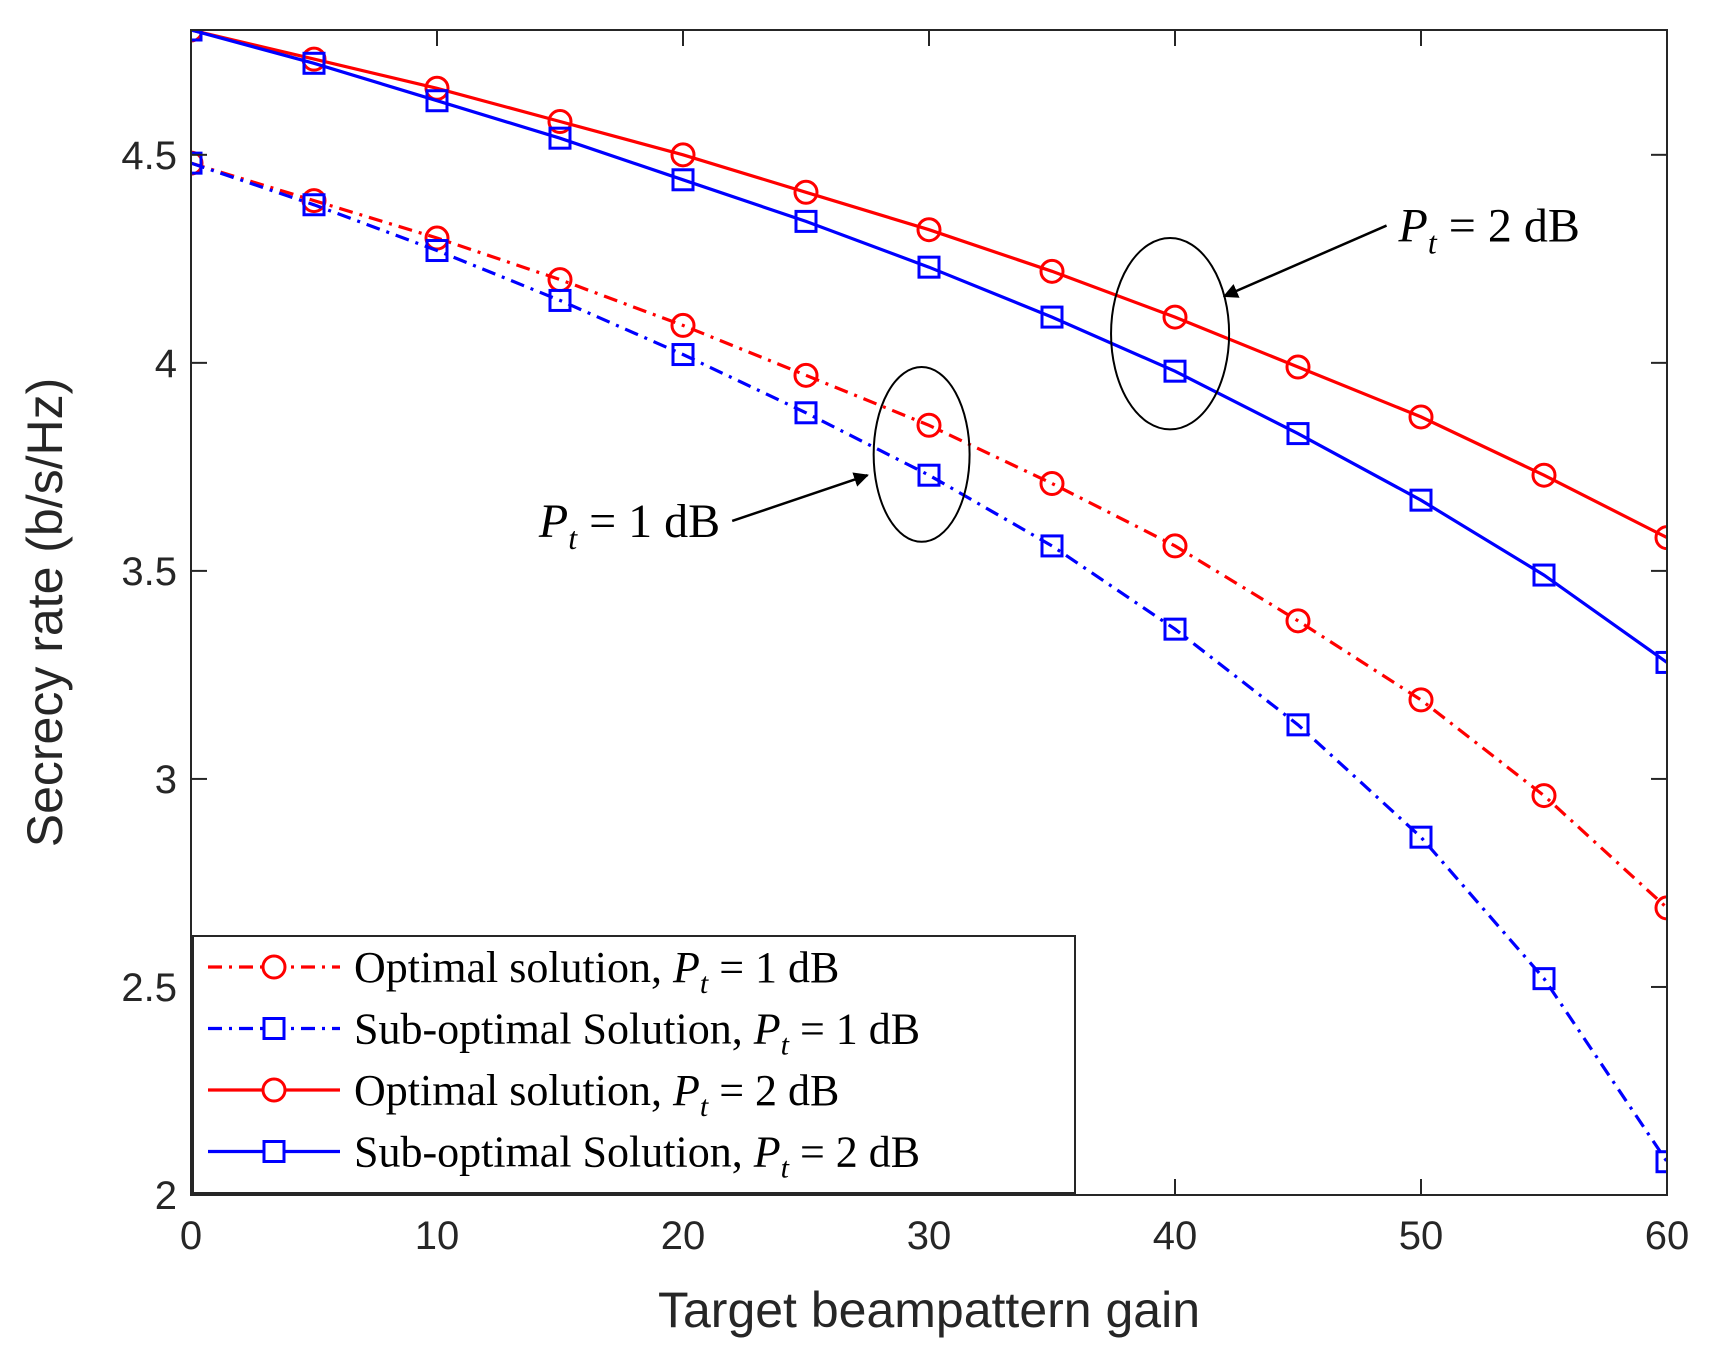 The height and width of the screenshot is (1370, 1717). I want to click on y-axis-label: Secrecy rate (b/s/Hz), so click(45, 613).